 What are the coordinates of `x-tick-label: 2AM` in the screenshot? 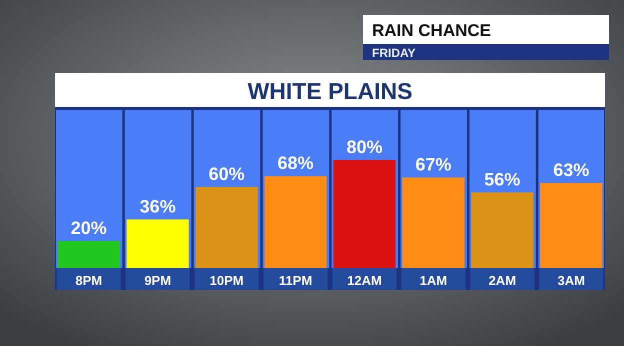 It's located at (502, 280).